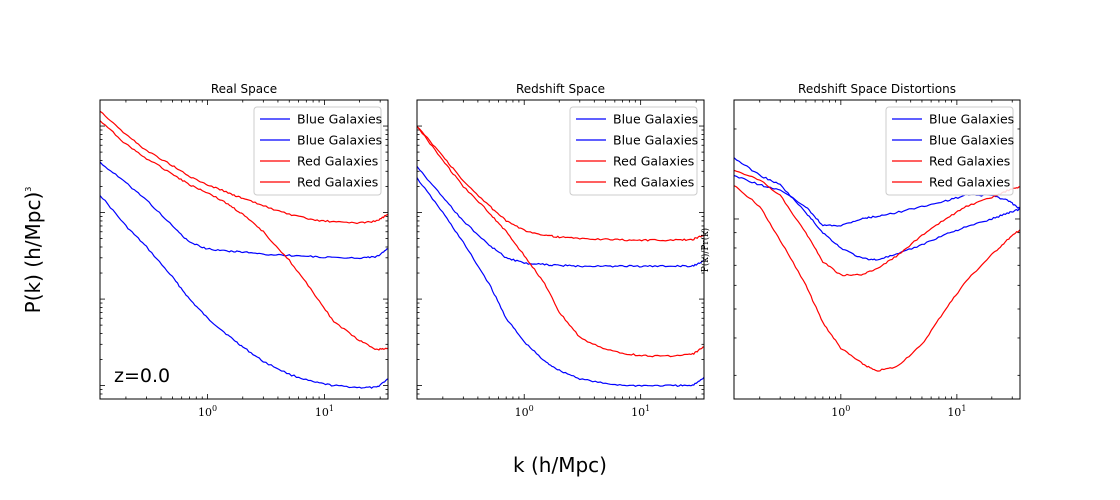 The image size is (1120, 500). What do you see at coordinates (244, 89) in the screenshot?
I see `panel-title: Real Space` at bounding box center [244, 89].